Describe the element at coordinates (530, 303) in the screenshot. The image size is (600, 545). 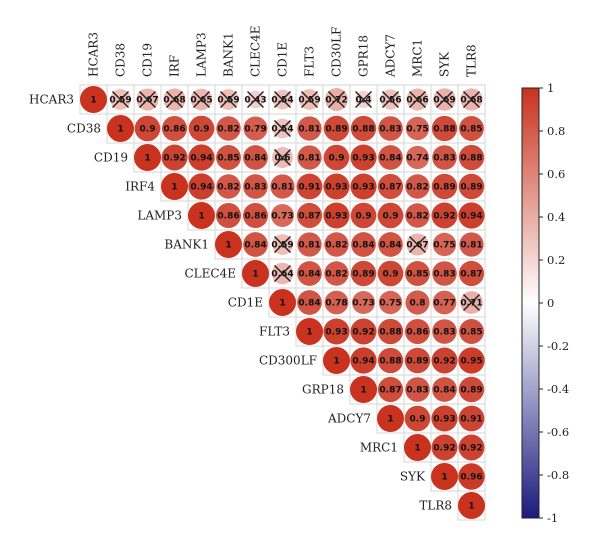
I see `colorbar` at that location.